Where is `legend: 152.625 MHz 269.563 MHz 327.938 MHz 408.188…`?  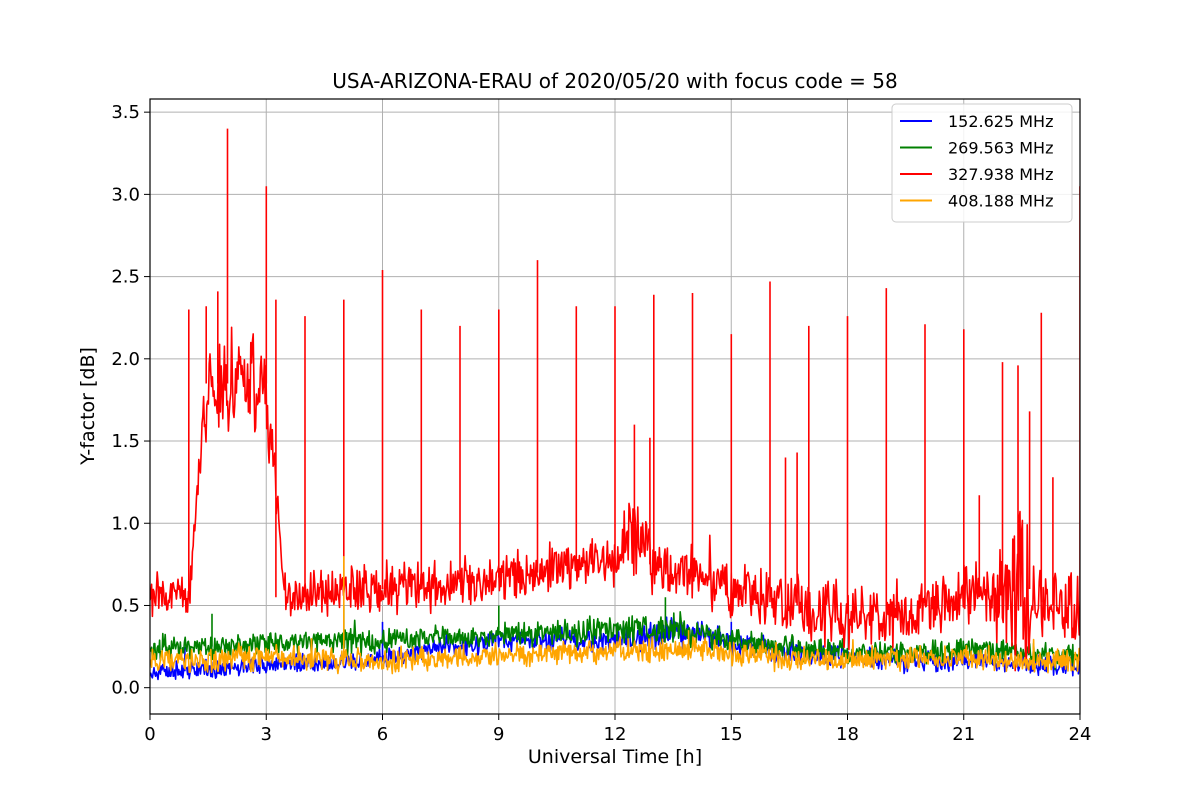
legend: 152.625 MHz 269.563 MHz 327.938 MHz 408.188… is located at coordinates (982, 163).